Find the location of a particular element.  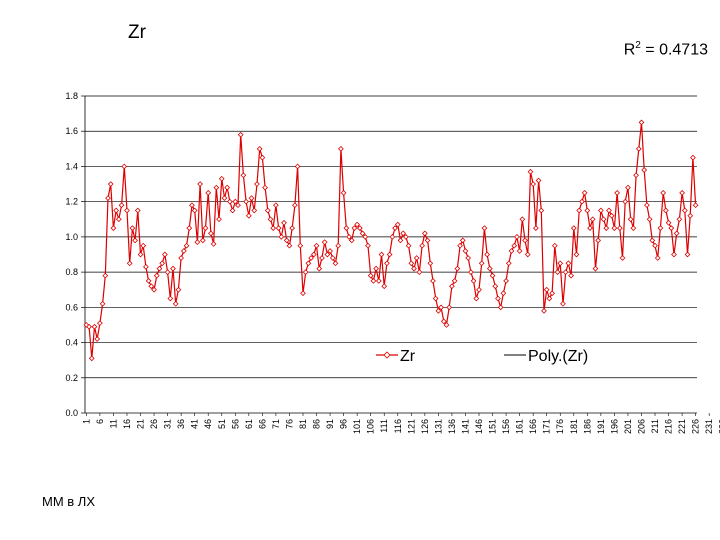

x-tick-label: 166 is located at coordinates (533, 426).